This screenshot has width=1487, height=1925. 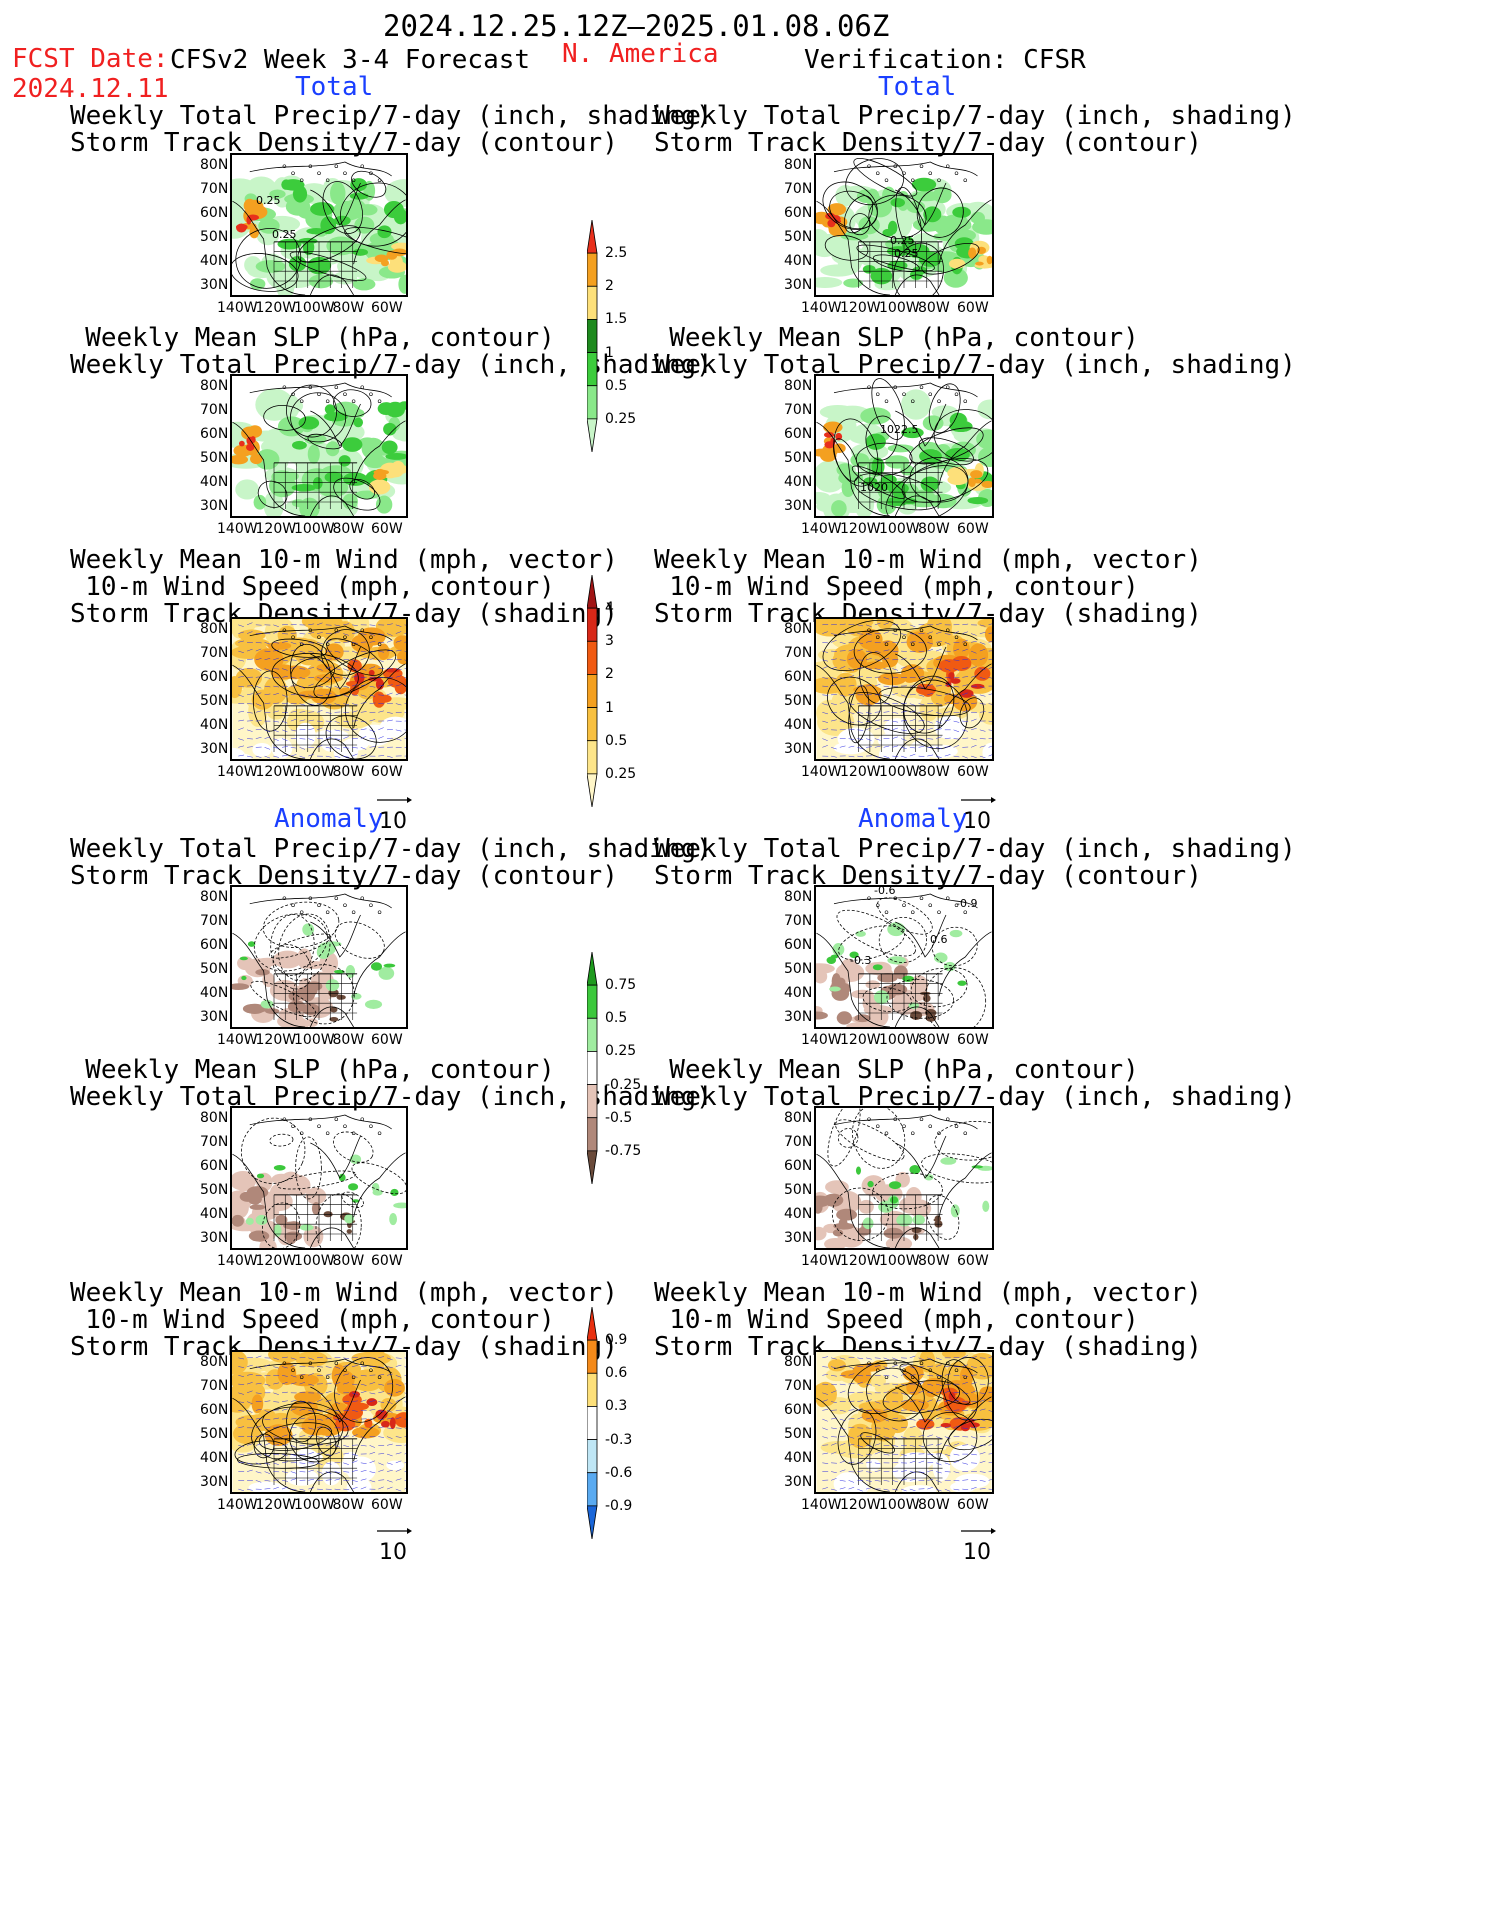 What do you see at coordinates (616, 1340) in the screenshot?
I see `colorbar-label: 0.9` at bounding box center [616, 1340].